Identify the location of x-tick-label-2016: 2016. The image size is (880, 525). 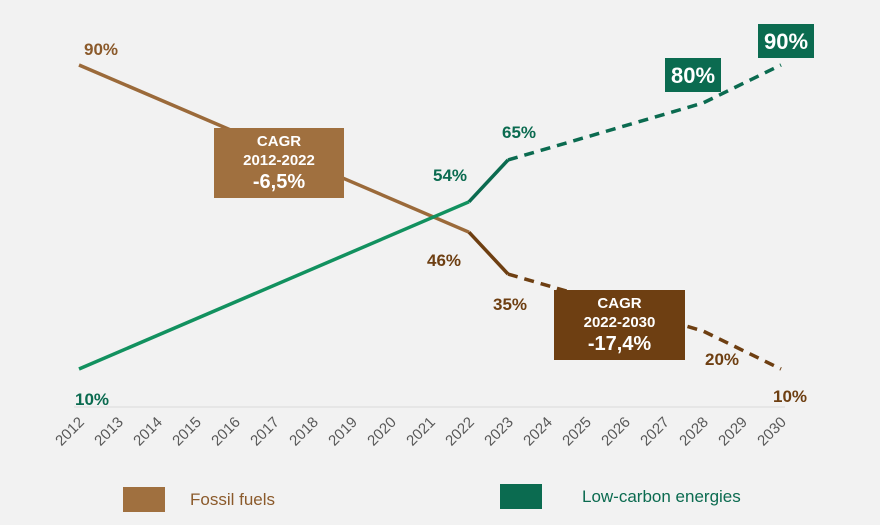
(226, 432).